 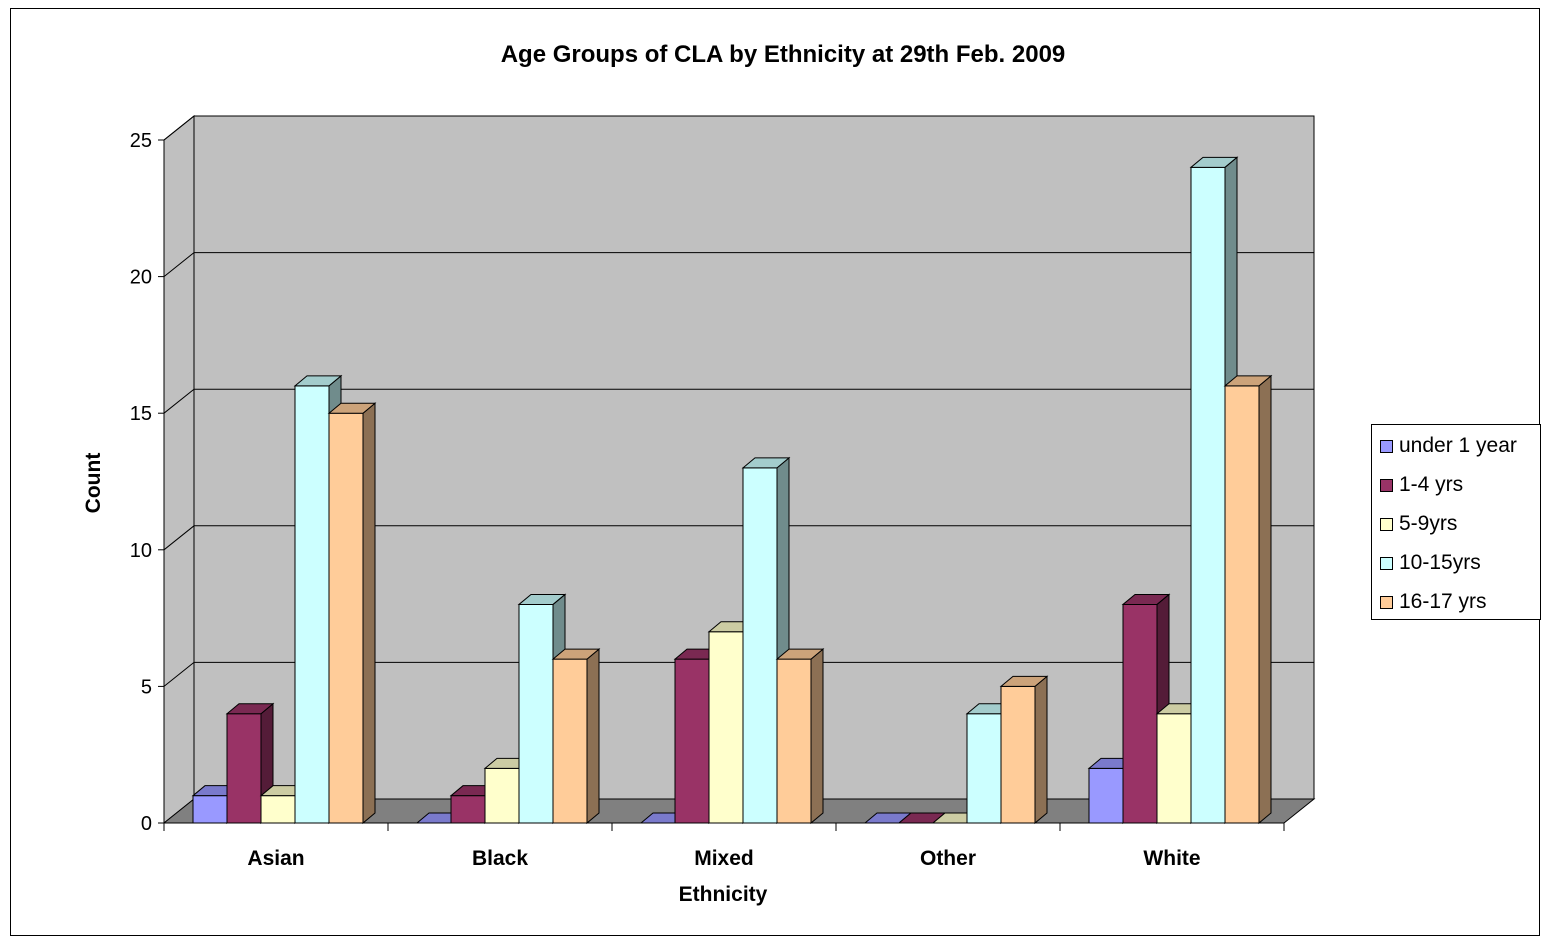 What do you see at coordinates (723, 894) in the screenshot?
I see `x-axis-label: Ethnicity` at bounding box center [723, 894].